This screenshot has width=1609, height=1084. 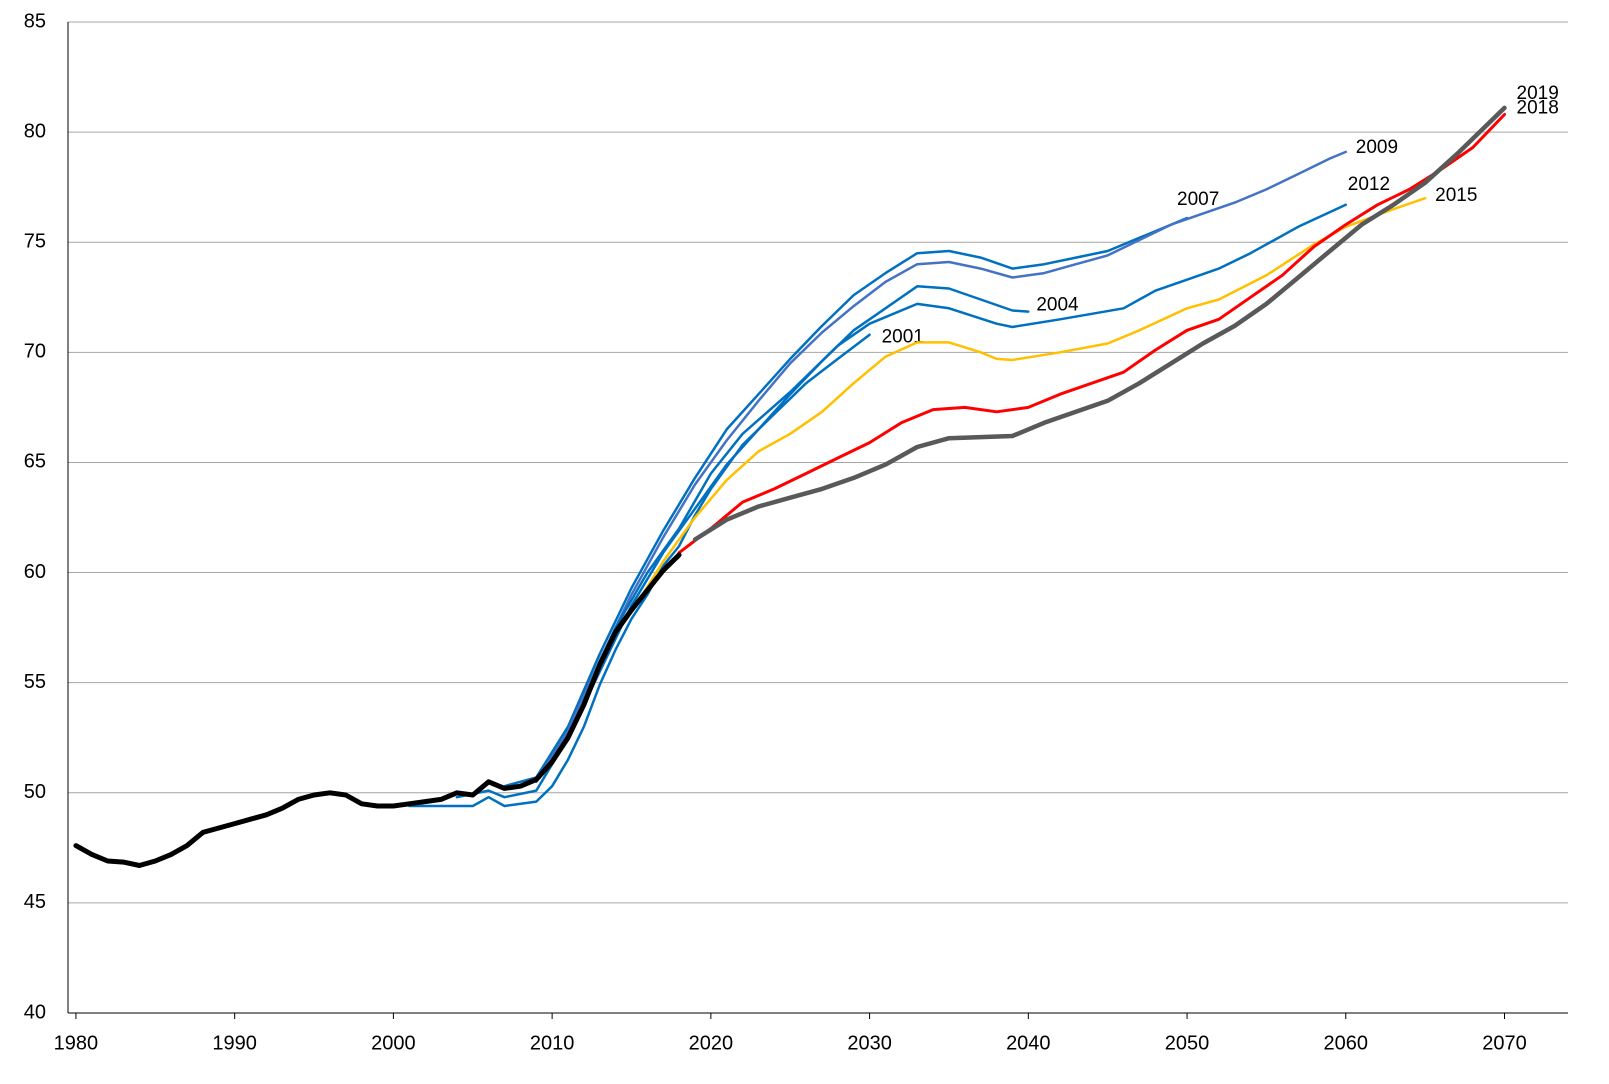 I want to click on x-tick-label: 1980, so click(x=76, y=1043).